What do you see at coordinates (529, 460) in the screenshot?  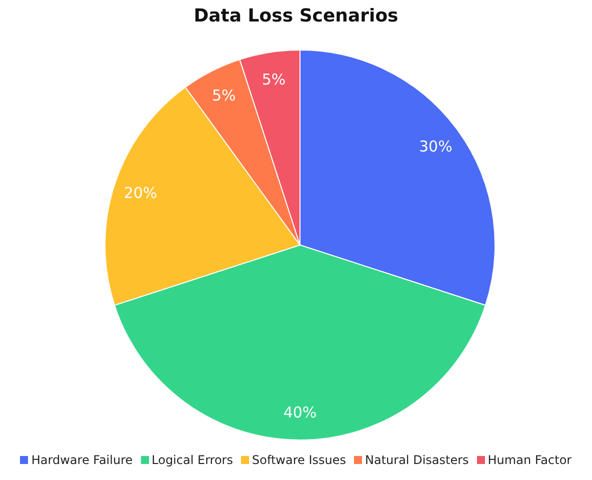 I see `legend-label: Human Factor` at bounding box center [529, 460].